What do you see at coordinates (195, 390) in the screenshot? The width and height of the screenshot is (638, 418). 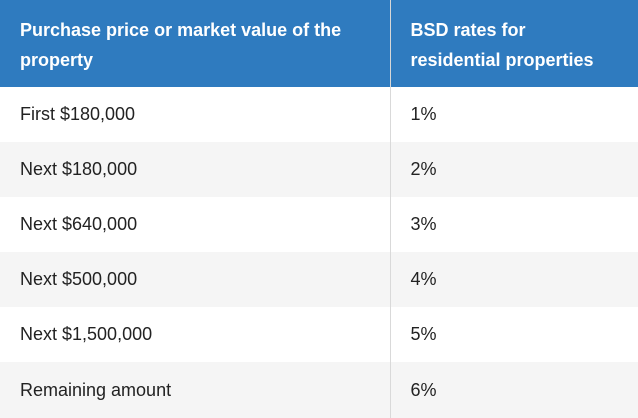 I see `amount-cell: Remaining amount` at bounding box center [195, 390].